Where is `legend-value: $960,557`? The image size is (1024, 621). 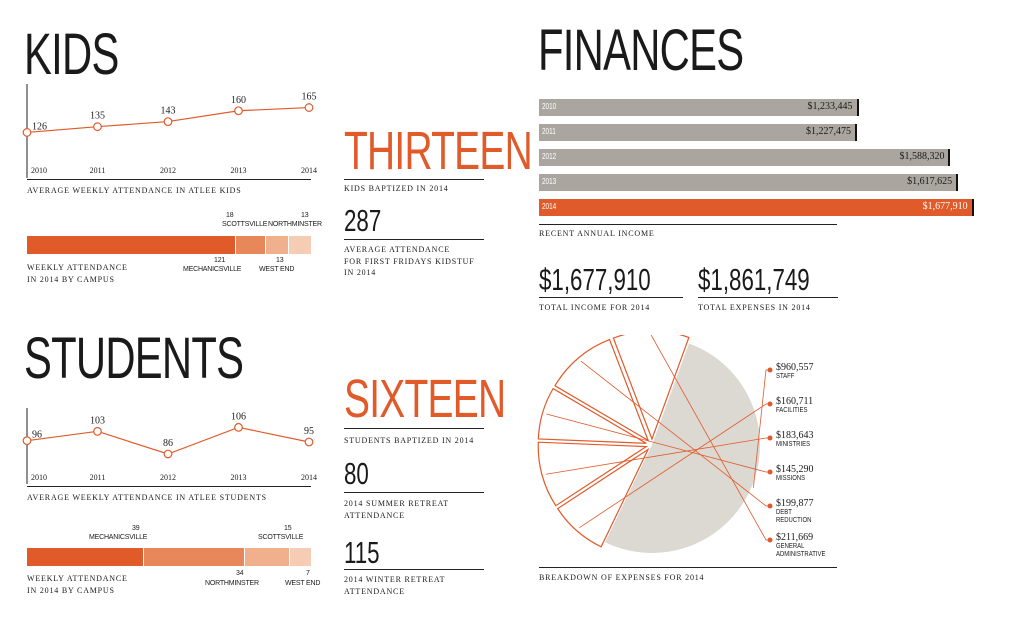 legend-value: $960,557 is located at coordinates (795, 367).